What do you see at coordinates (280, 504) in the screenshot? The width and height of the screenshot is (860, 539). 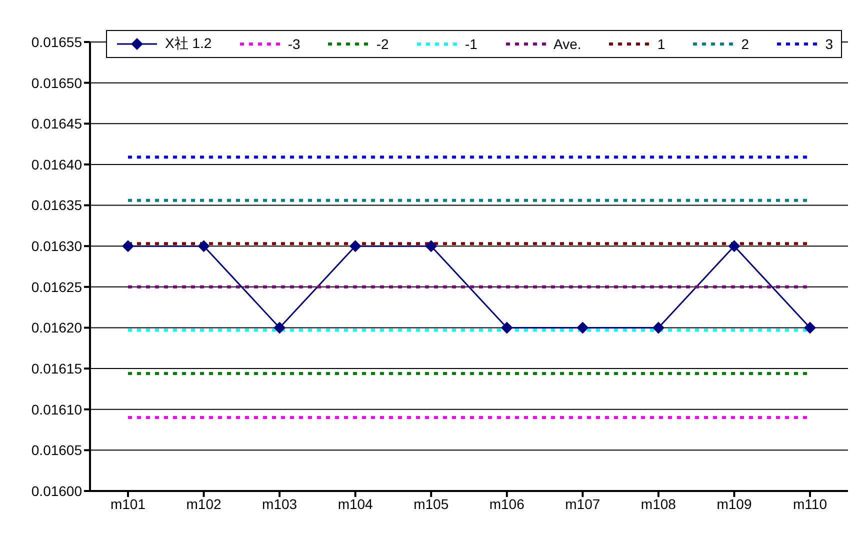 I see `x-tick-label: m103` at bounding box center [280, 504].